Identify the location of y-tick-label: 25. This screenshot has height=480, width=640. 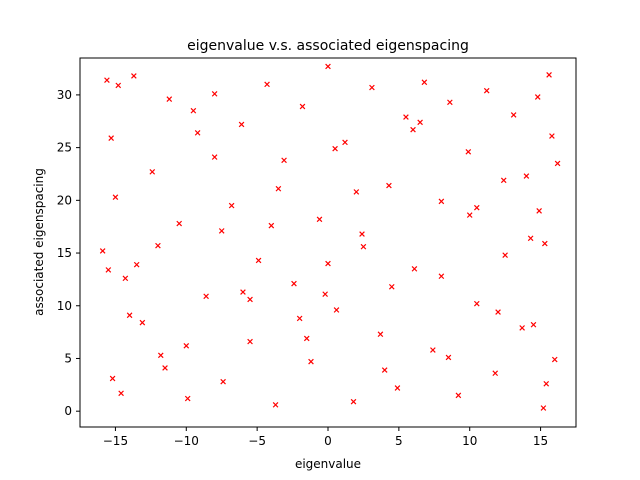
(64, 148).